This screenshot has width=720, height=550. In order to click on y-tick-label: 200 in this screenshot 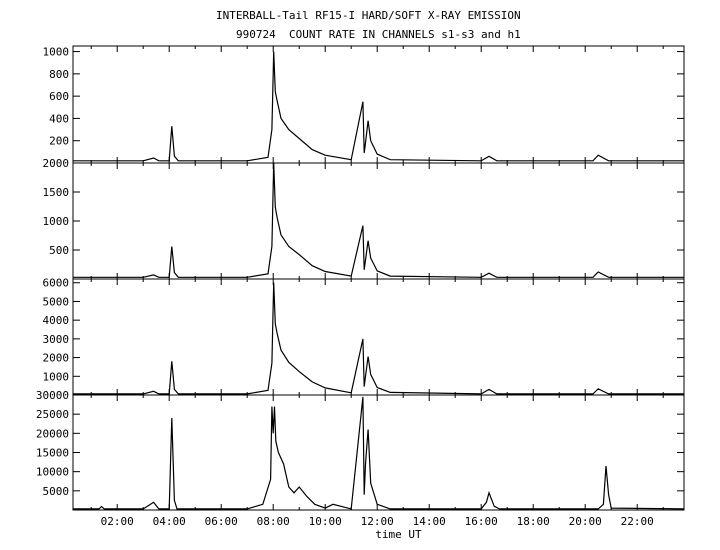, I will do `click(59, 141)`.